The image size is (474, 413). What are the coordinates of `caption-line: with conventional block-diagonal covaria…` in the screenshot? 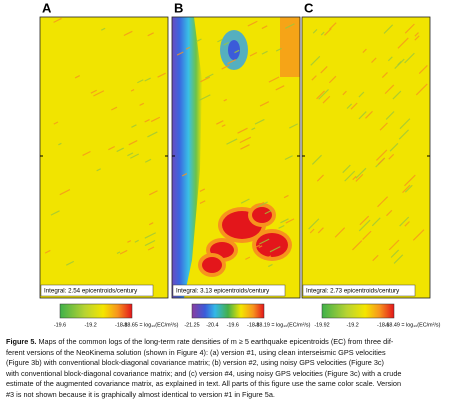 It's located at (238, 374).